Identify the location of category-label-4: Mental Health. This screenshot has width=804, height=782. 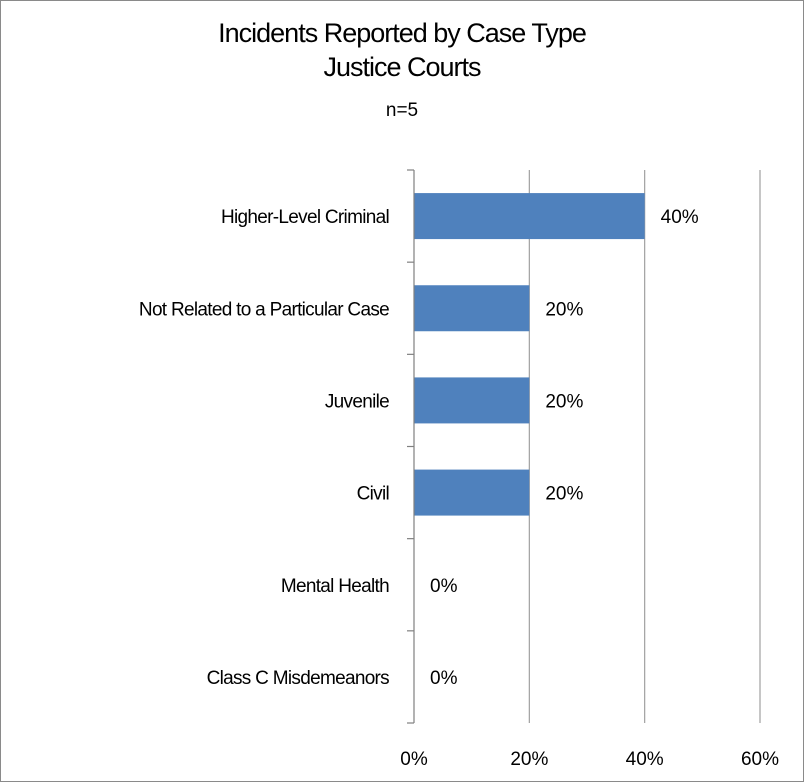
(335, 586).